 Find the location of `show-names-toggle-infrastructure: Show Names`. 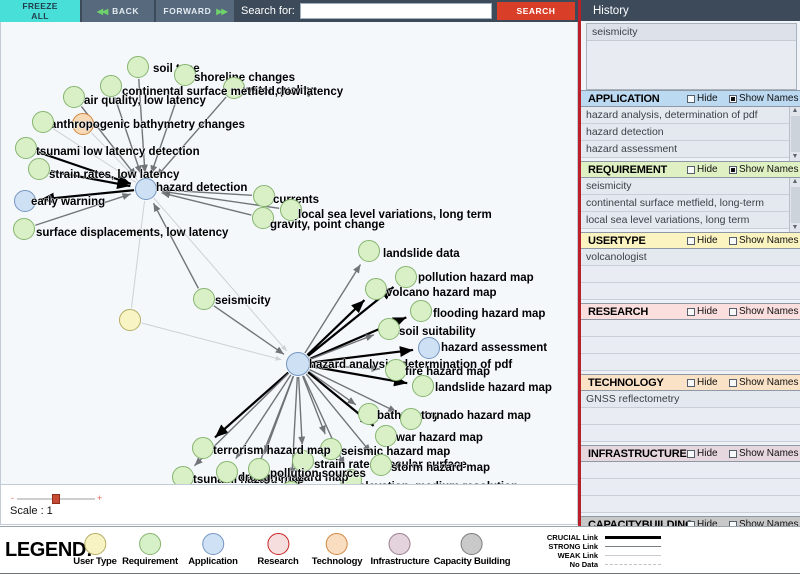

show-names-toggle-infrastructure: Show Names is located at coordinates (763, 453).